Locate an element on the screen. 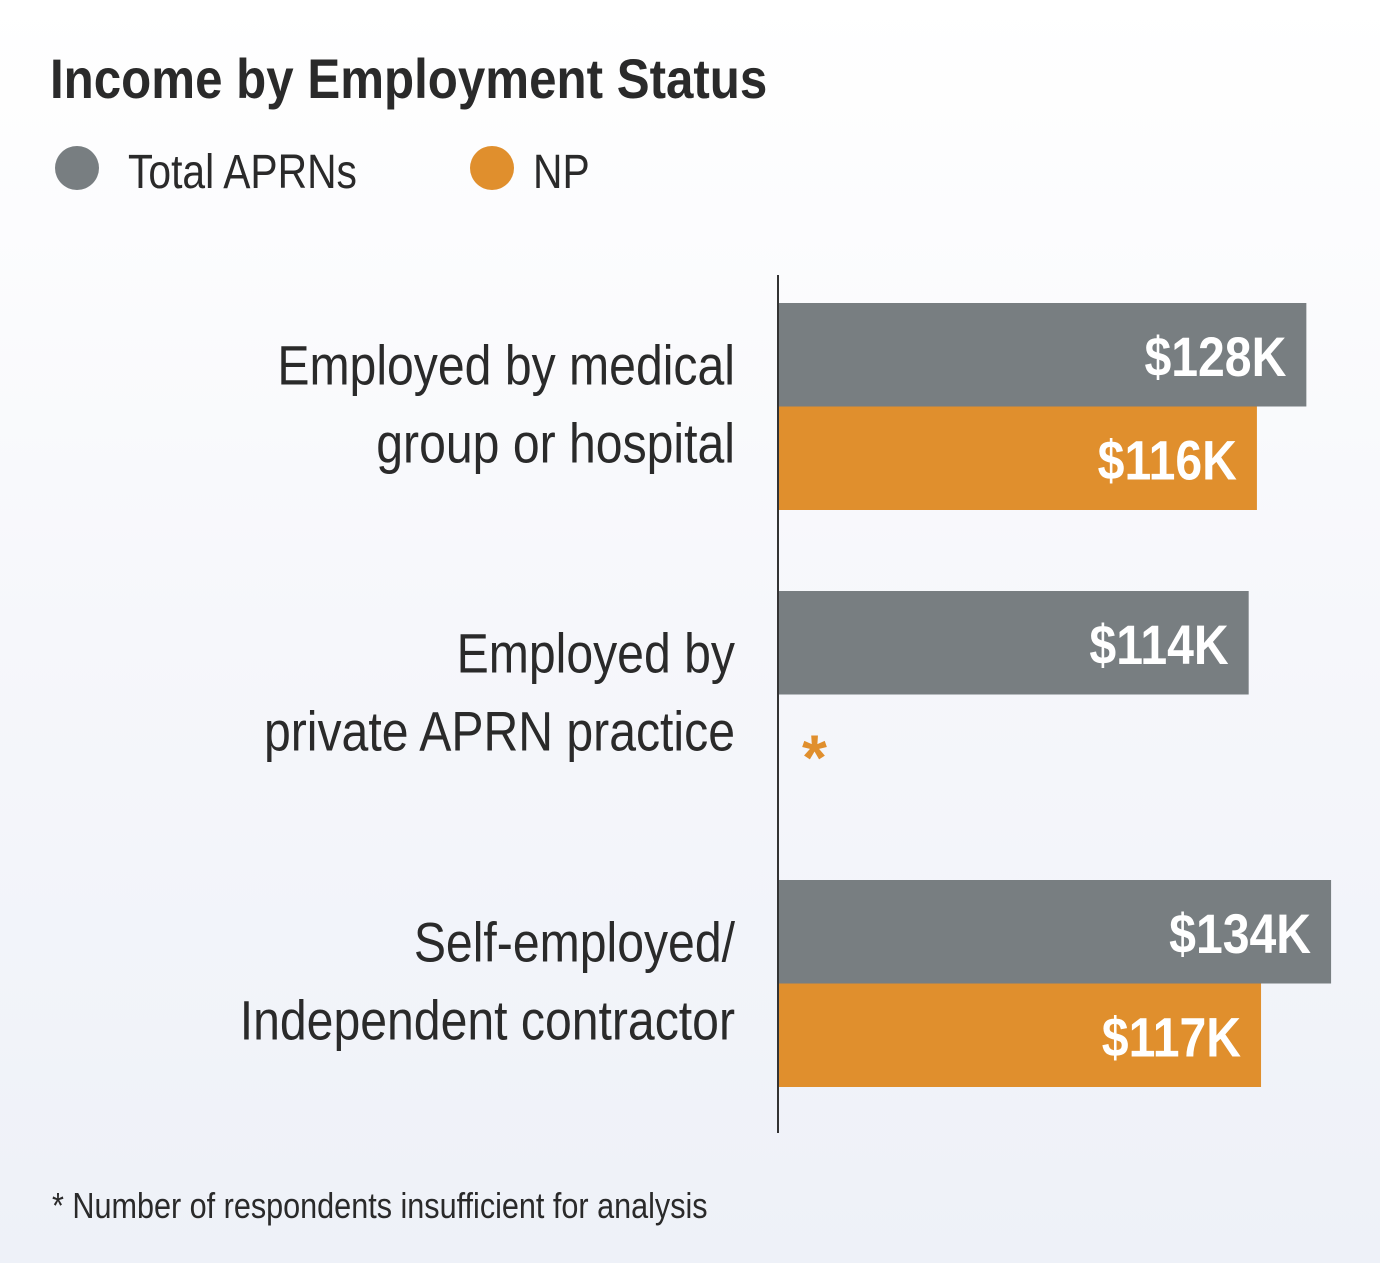 Image resolution: width=1380 pixels, height=1263 pixels. chart-title: Income by Employment Status is located at coordinates (408, 79).